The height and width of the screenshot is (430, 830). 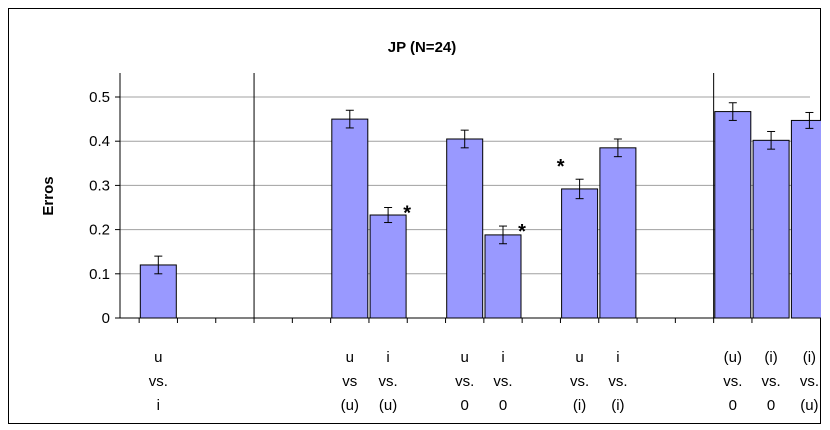 I want to click on y-tick-label: 0.5, so click(x=99, y=97).